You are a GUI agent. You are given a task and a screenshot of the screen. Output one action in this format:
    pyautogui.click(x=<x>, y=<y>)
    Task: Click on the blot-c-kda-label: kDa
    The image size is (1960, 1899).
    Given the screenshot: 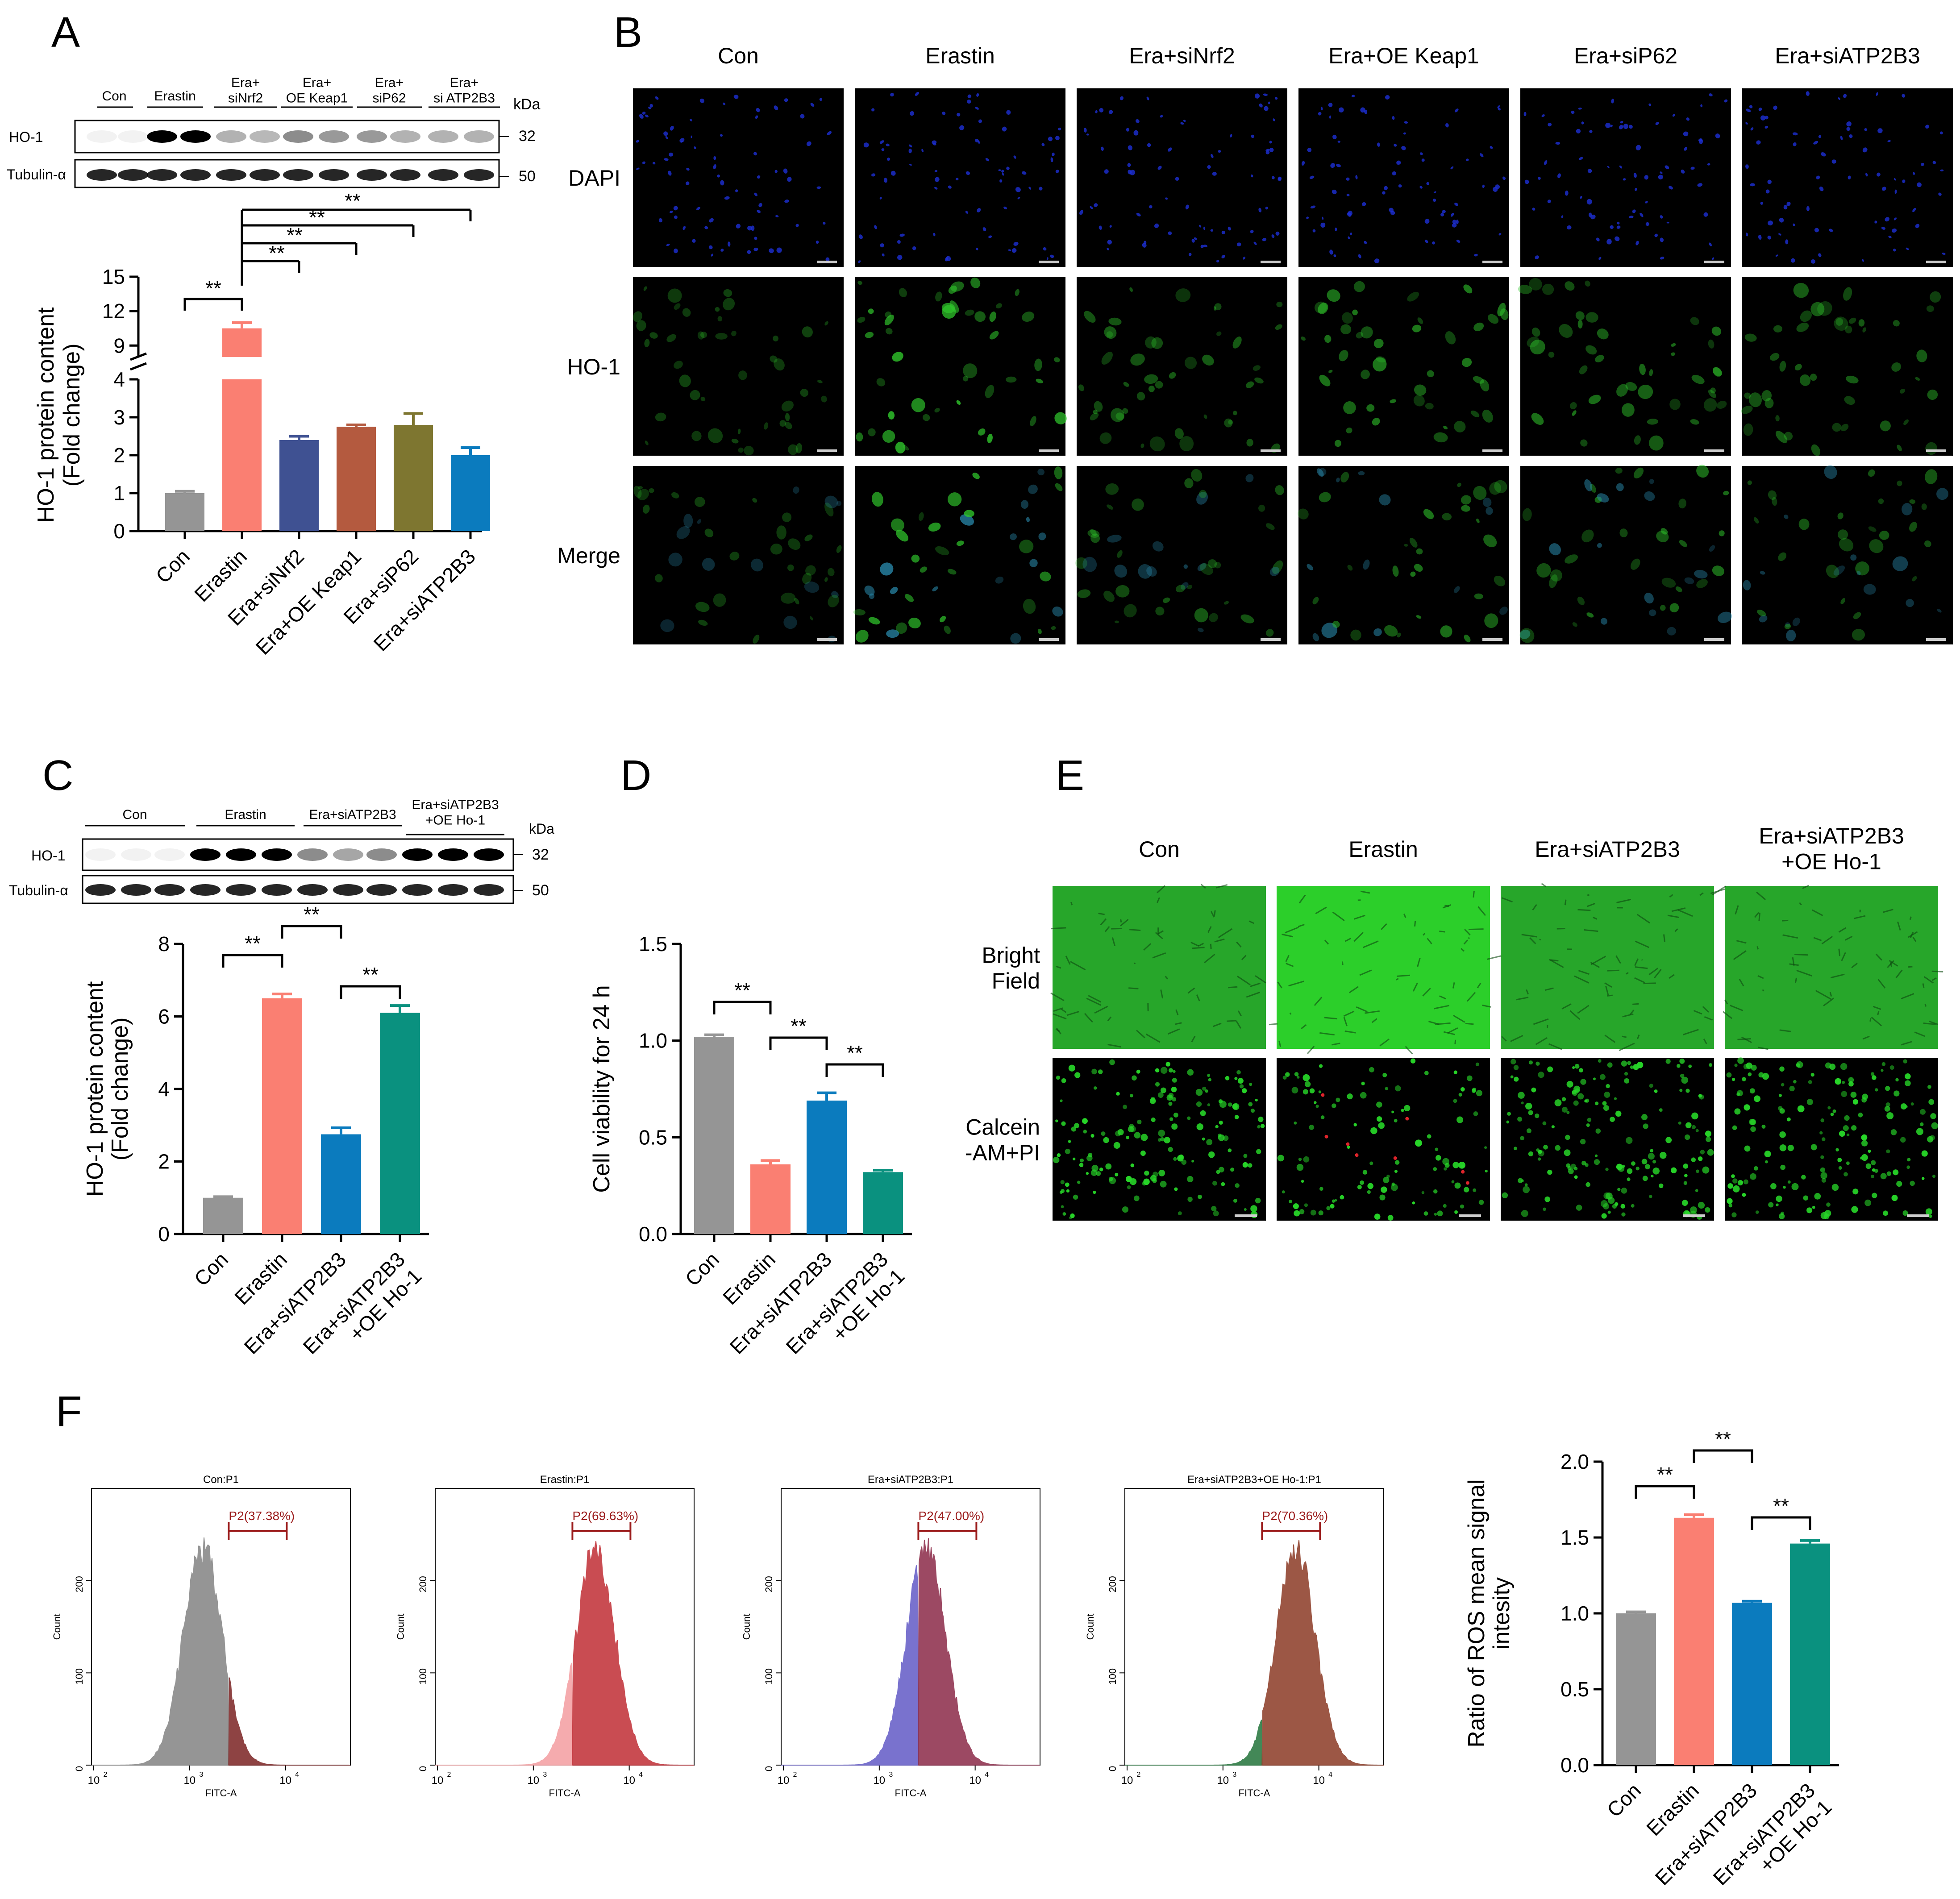 What is the action you would take?
    pyautogui.click(x=541, y=829)
    